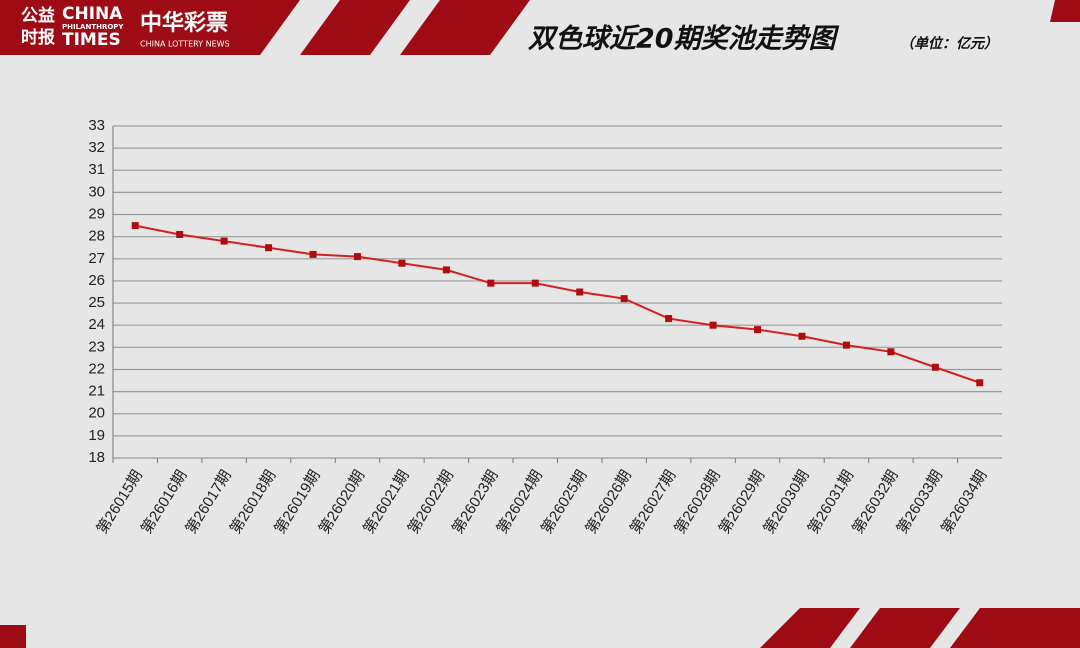  What do you see at coordinates (949, 43) in the screenshot?
I see `chart-subtitle: （单位：亿元）` at bounding box center [949, 43].